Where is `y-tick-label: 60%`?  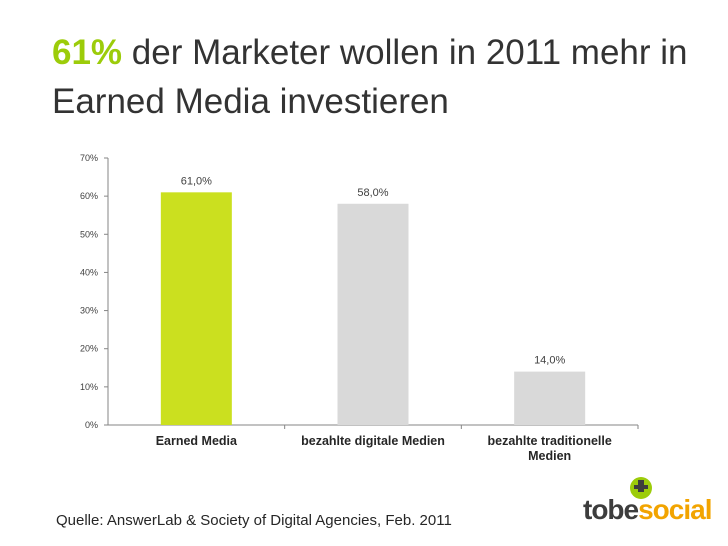 y-tick-label: 60% is located at coordinates (89, 196).